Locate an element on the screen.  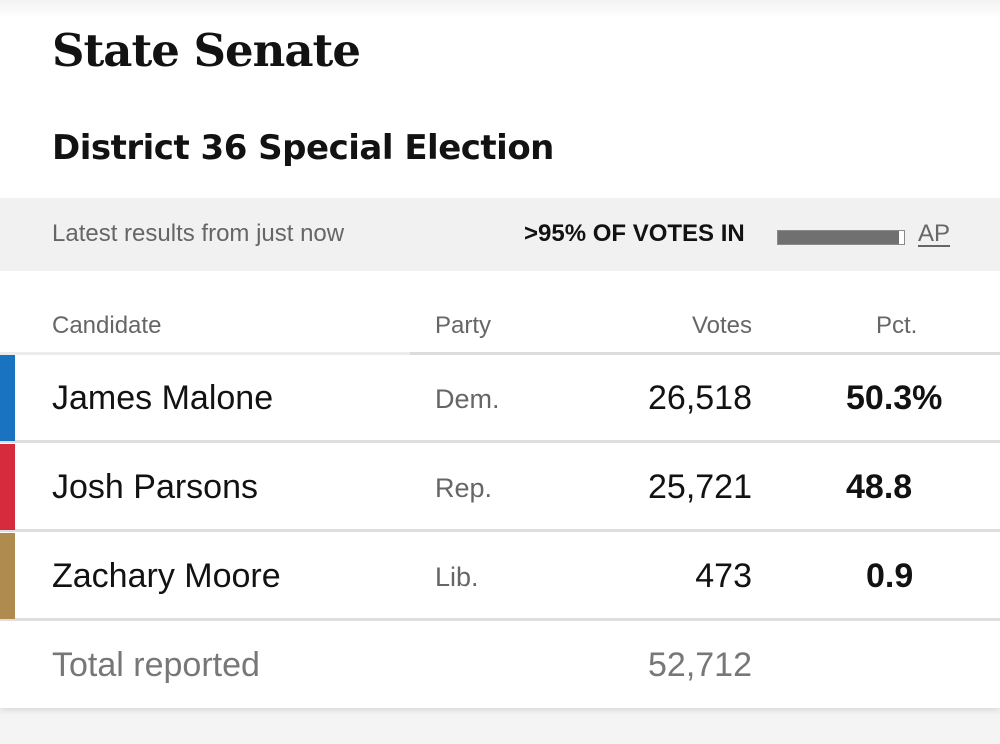
column-pct: Pct. is located at coordinates (897, 325).